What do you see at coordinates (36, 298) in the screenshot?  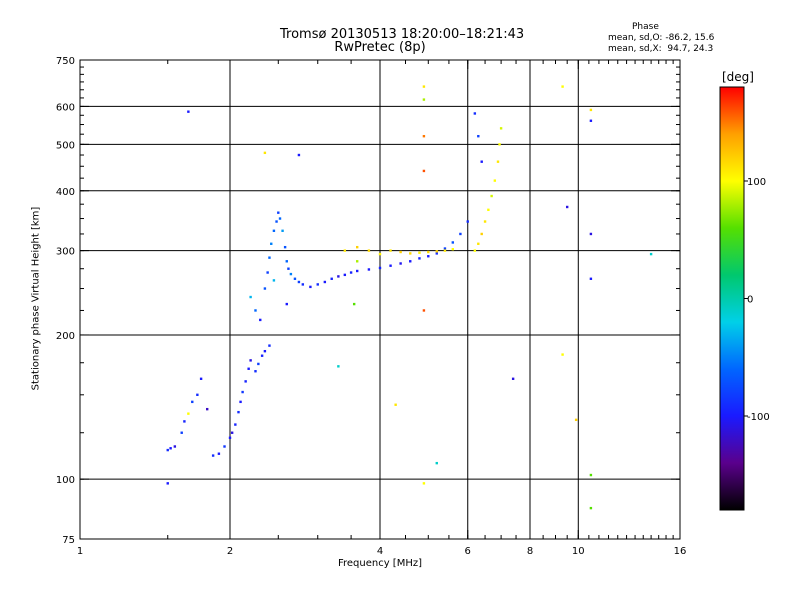 I see `y-axis-label: Stationary phase Virtual Height [km]` at bounding box center [36, 298].